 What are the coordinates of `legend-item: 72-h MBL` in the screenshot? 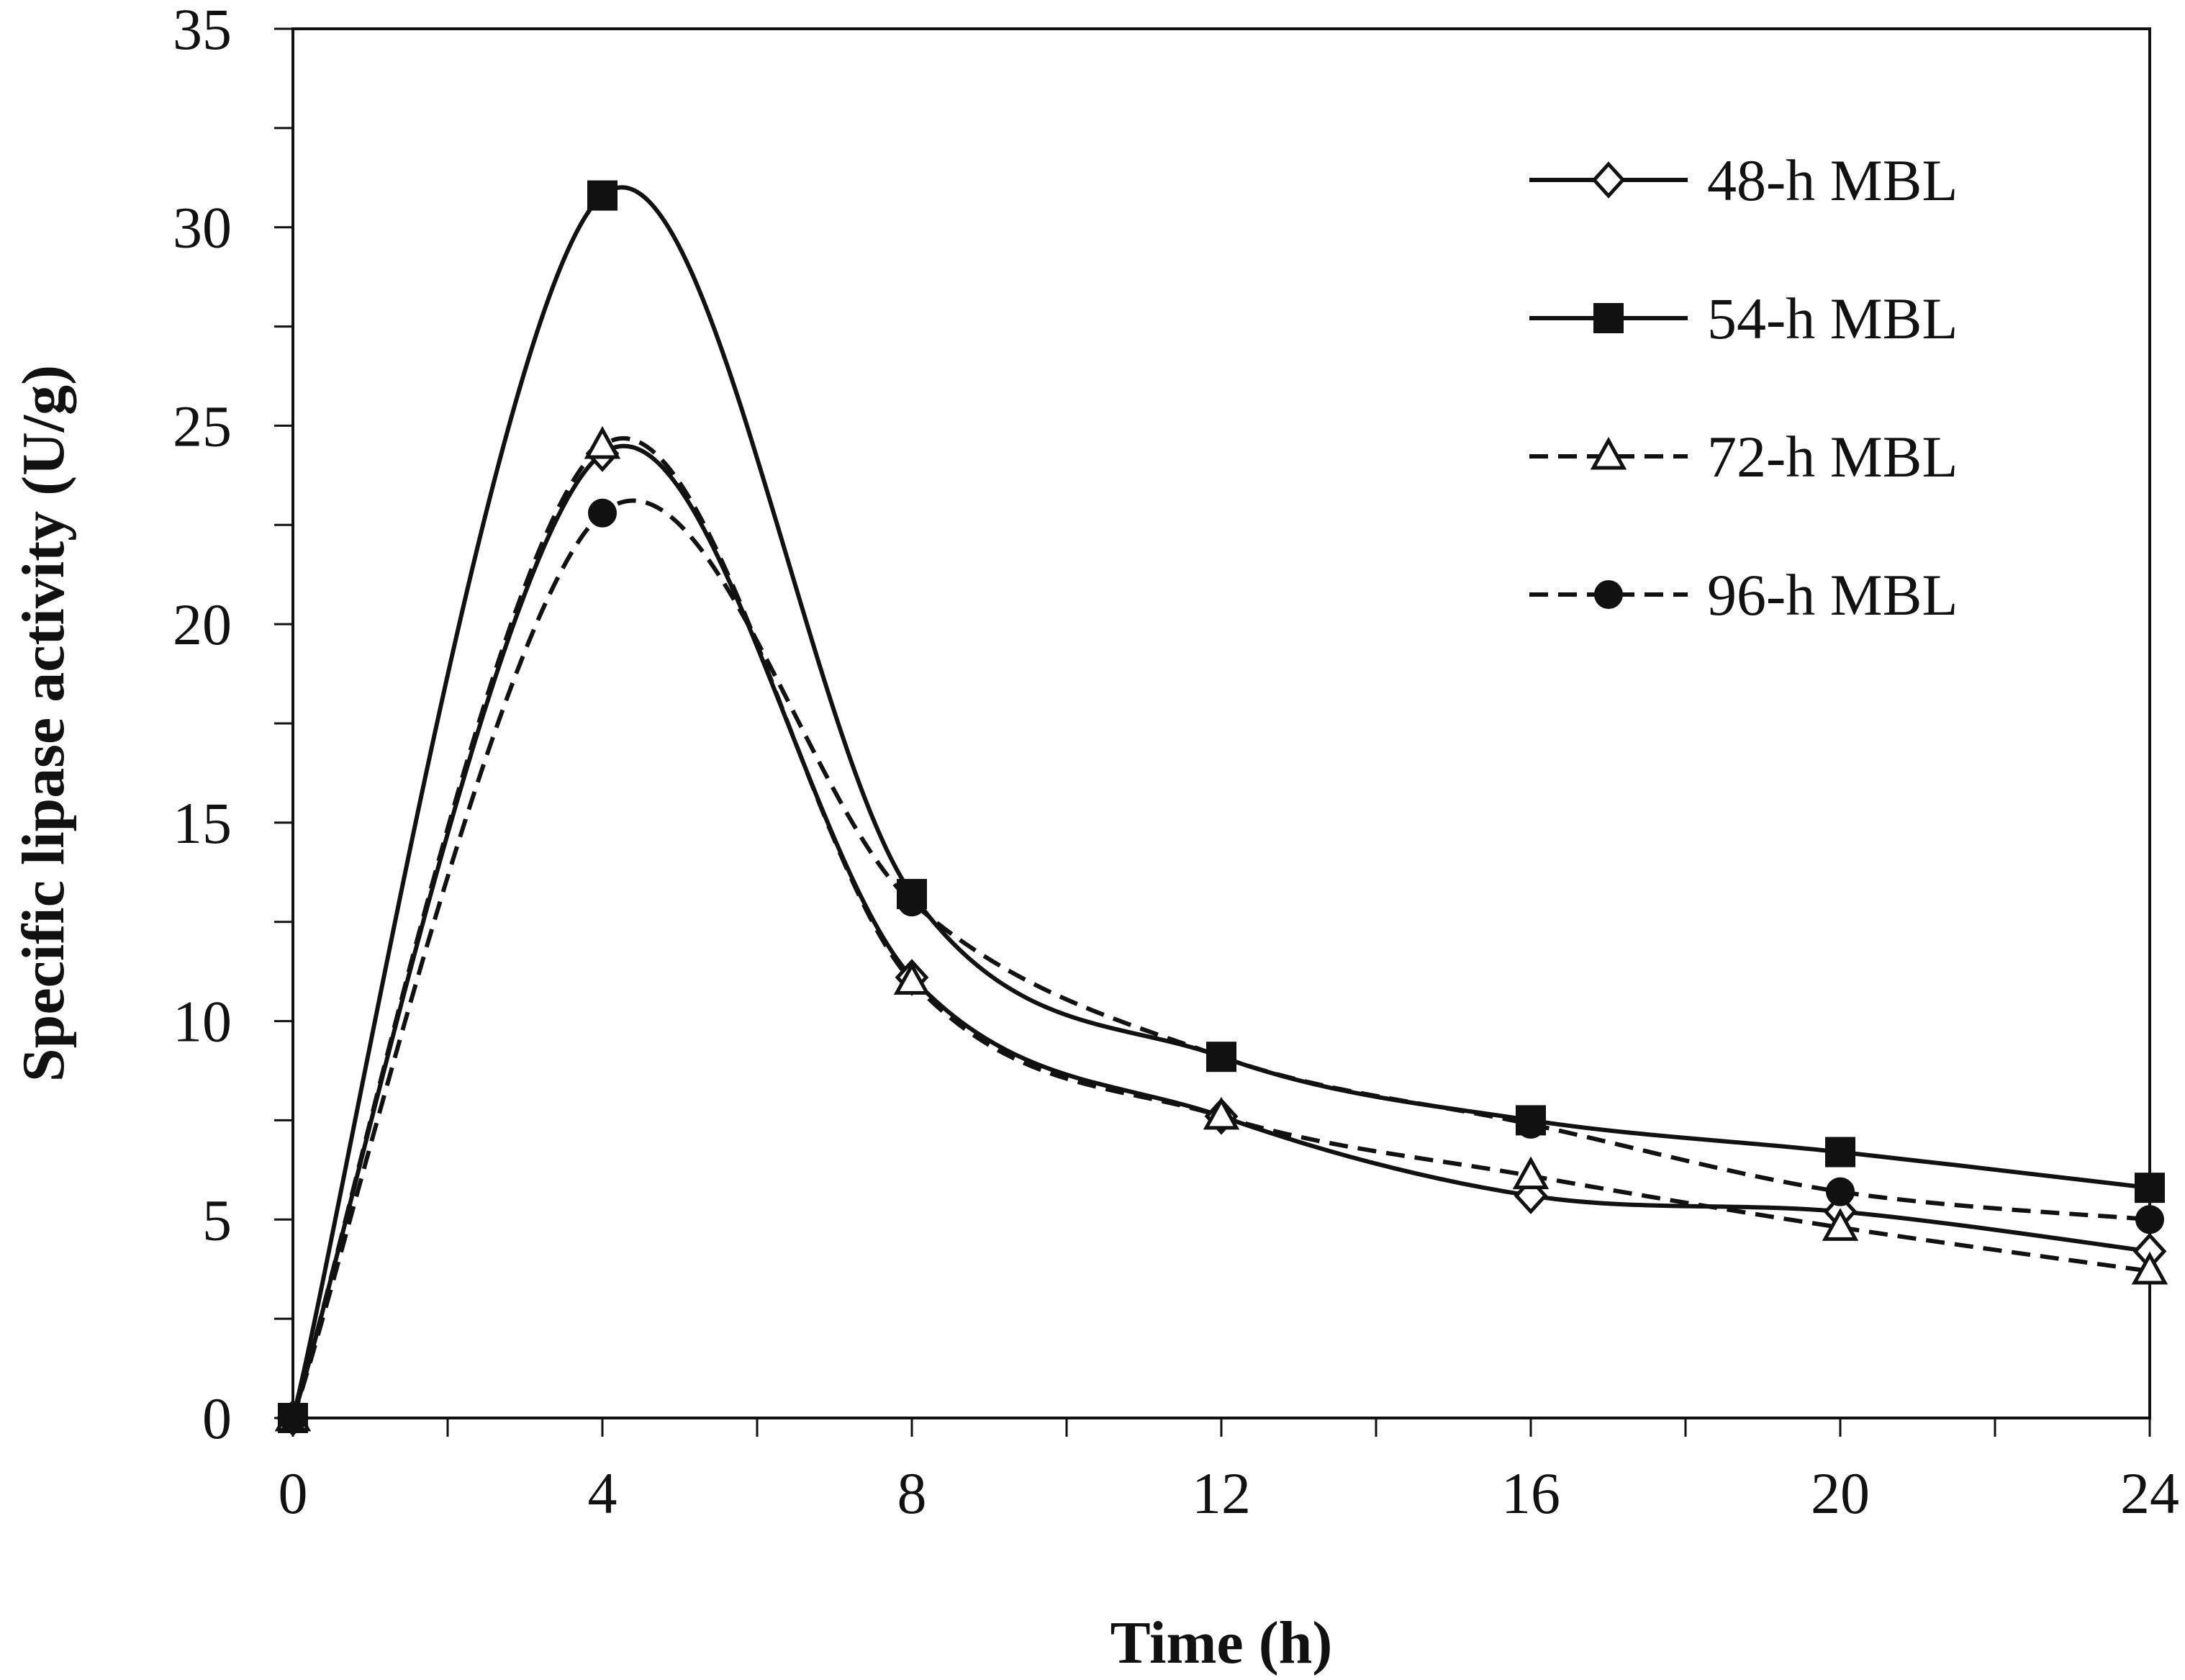 It's located at (1744, 456).